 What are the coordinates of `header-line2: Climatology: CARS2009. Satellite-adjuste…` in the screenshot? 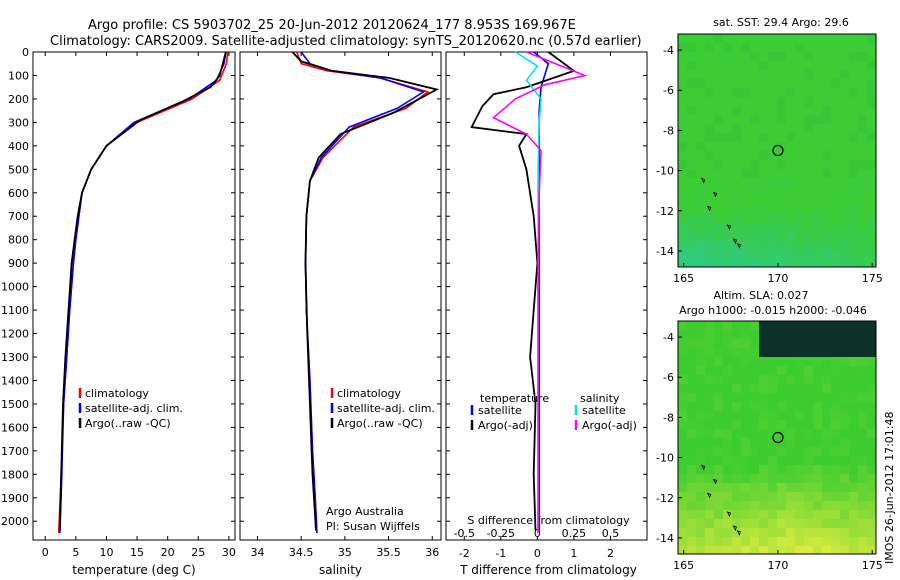 It's located at (346, 41).